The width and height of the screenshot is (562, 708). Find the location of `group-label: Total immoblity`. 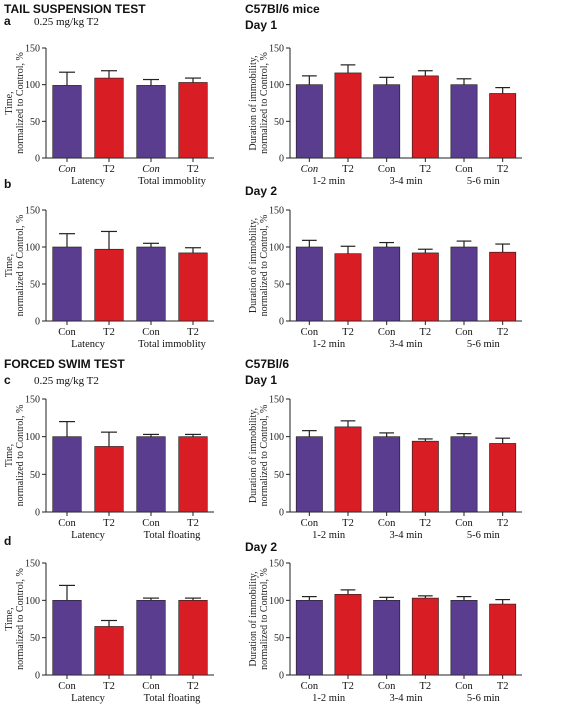

group-label: Total immoblity is located at coordinates (172, 181).